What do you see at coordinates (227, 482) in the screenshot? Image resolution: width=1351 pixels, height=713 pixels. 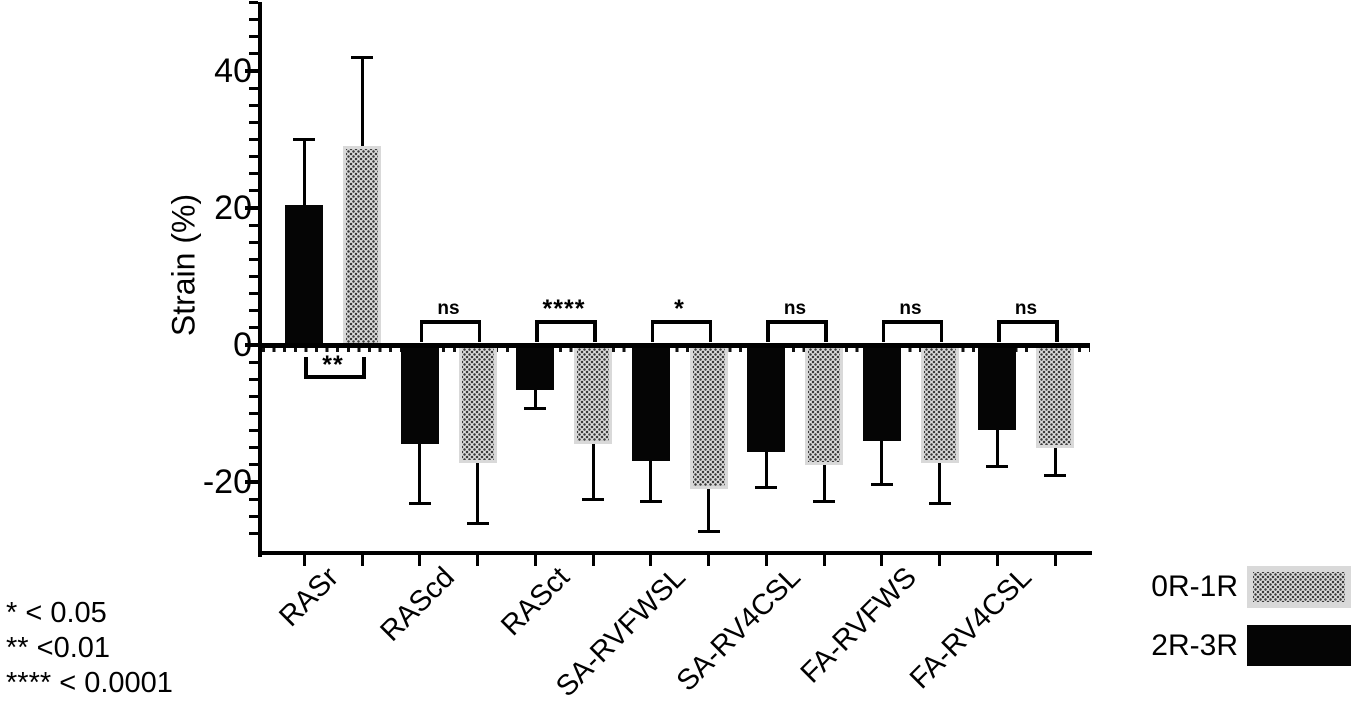 I see `y-tick-label: -20` at bounding box center [227, 482].